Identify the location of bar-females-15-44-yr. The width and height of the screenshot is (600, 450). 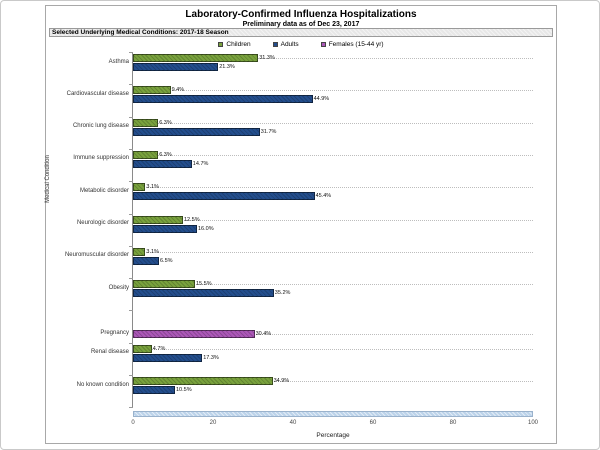
(194, 334).